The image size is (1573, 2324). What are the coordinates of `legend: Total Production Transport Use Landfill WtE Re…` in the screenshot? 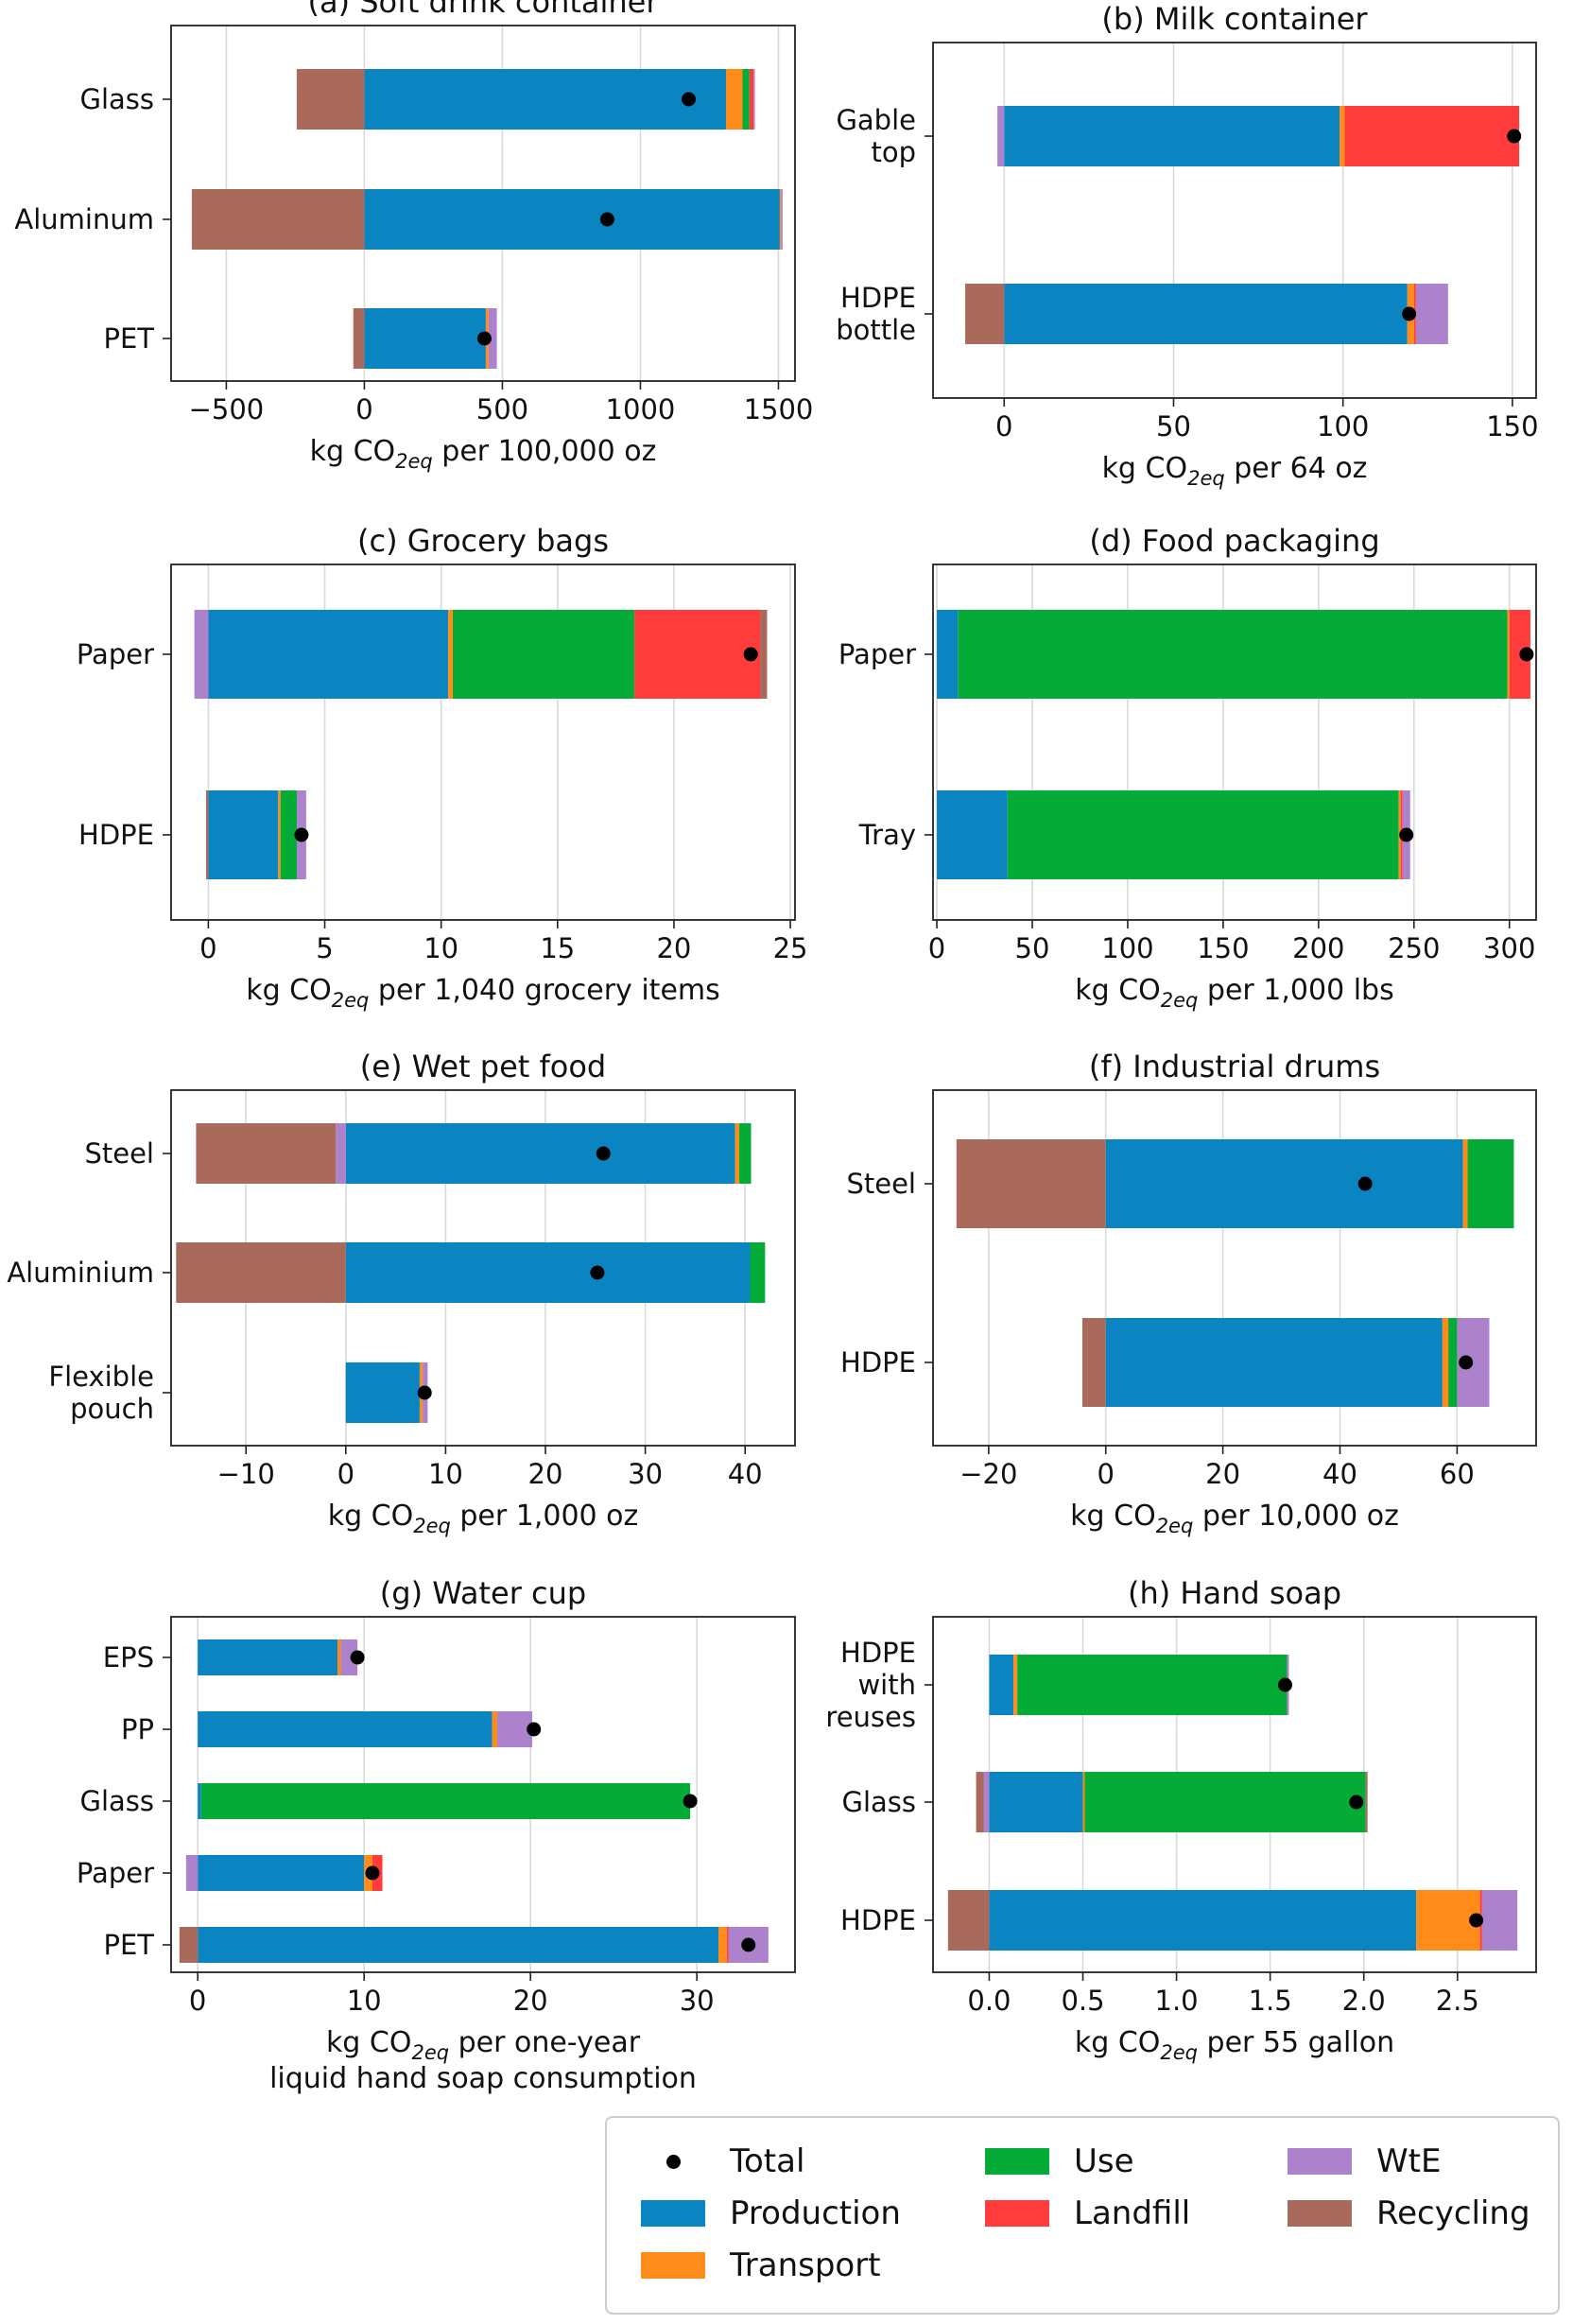 It's located at (1082, 2215).